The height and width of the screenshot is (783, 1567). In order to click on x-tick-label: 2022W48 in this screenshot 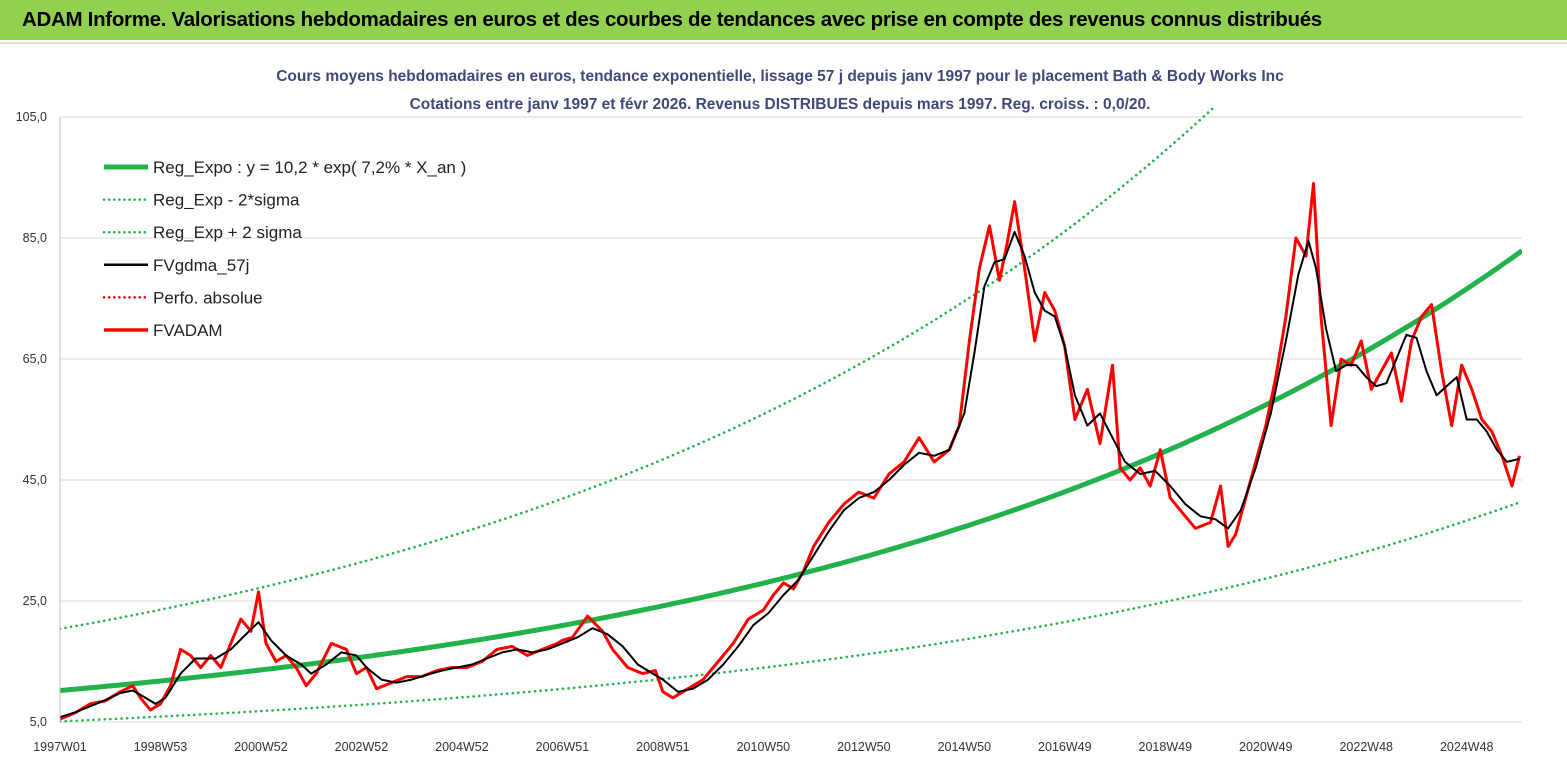, I will do `click(1366, 747)`.